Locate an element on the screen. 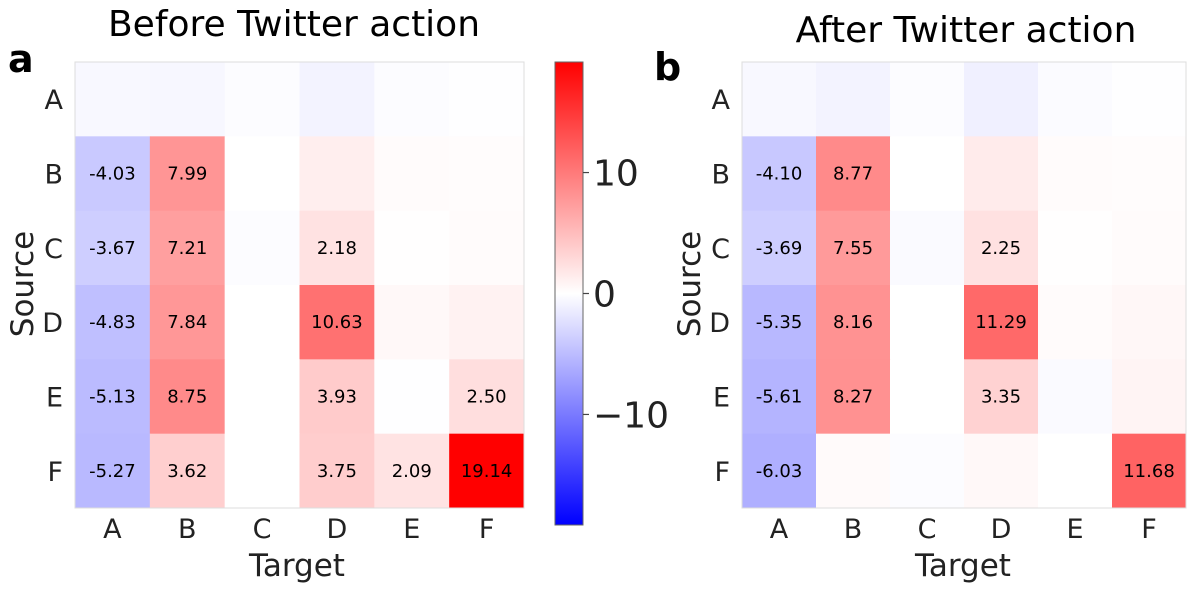 The height and width of the screenshot is (589, 1196). heatmap-cell-a-DF is located at coordinates (487, 322).